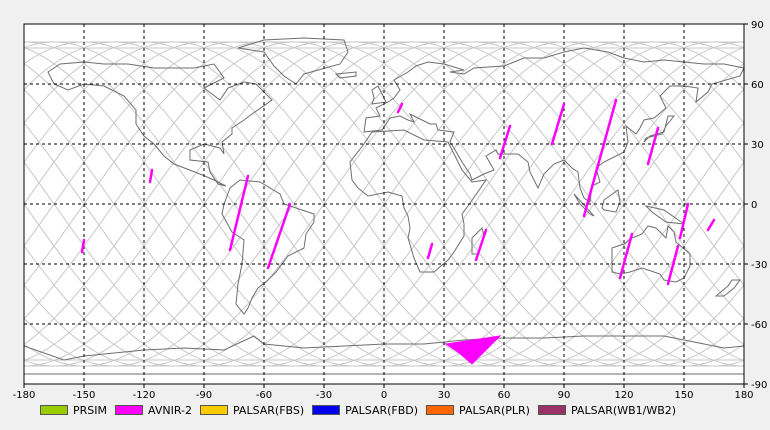  Describe the element at coordinates (384, 395) in the screenshot. I see `x-tick-label: 0` at that location.